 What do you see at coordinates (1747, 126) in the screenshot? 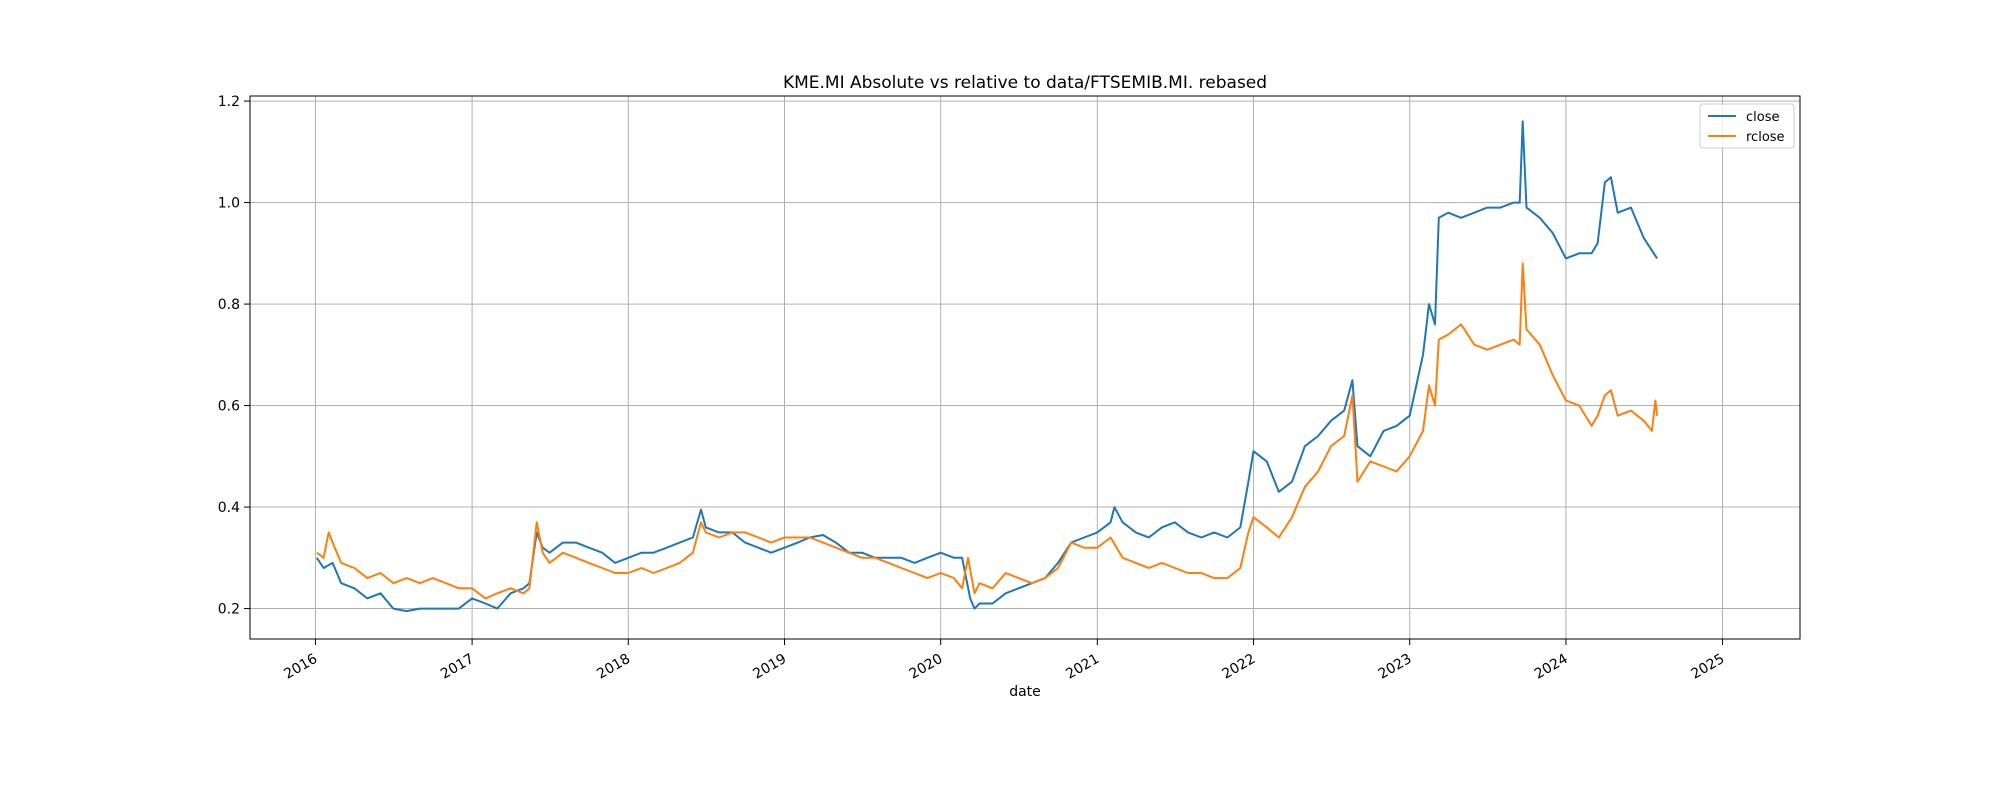
I see `legend: close rclose` at bounding box center [1747, 126].